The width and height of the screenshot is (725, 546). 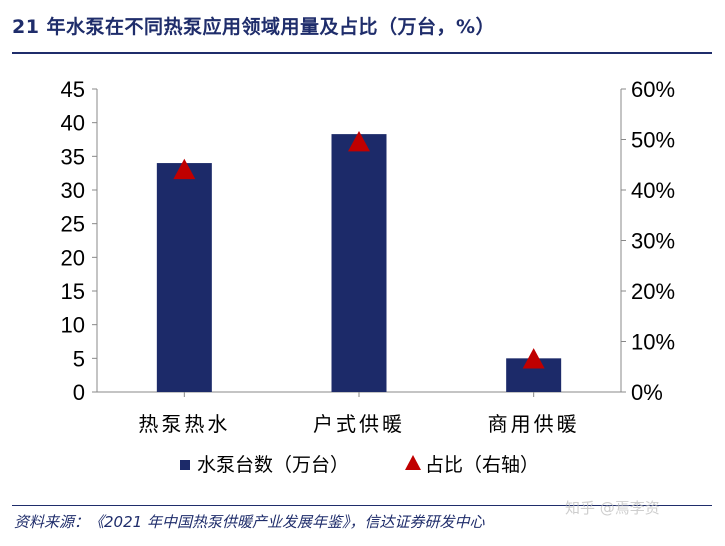 What do you see at coordinates (647, 392) in the screenshot?
I see `right-tick-label: 0%` at bounding box center [647, 392].